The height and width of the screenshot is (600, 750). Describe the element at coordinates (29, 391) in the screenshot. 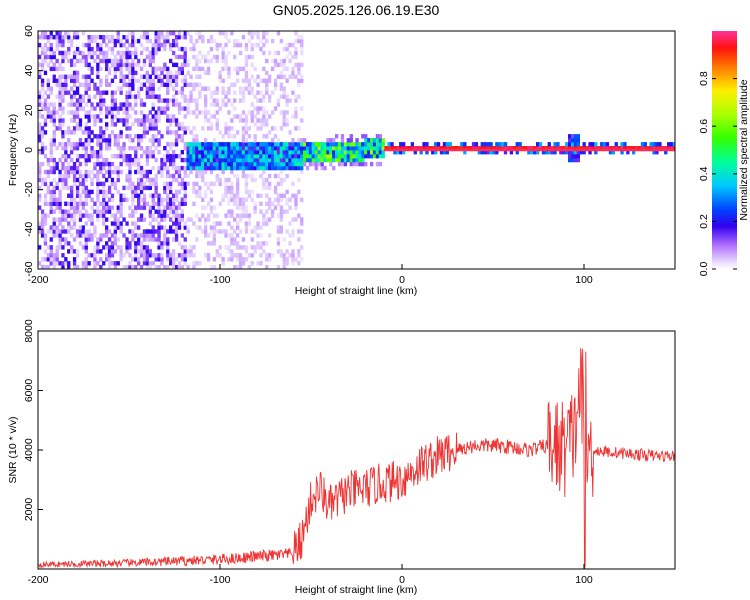

I see `y-tick-label: 6000` at that location.